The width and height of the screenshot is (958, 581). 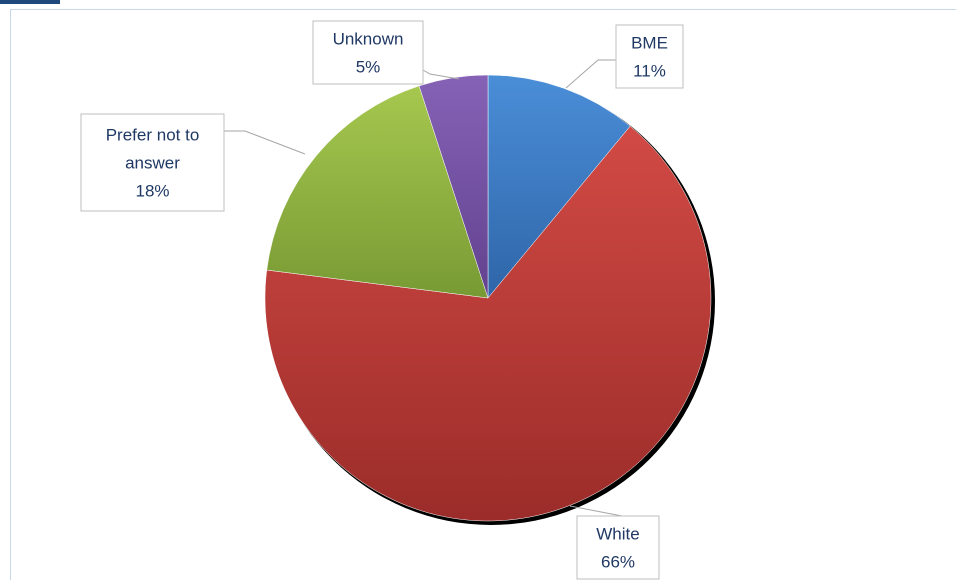 I want to click on data-label-bme: BME 11%, so click(x=649, y=56).